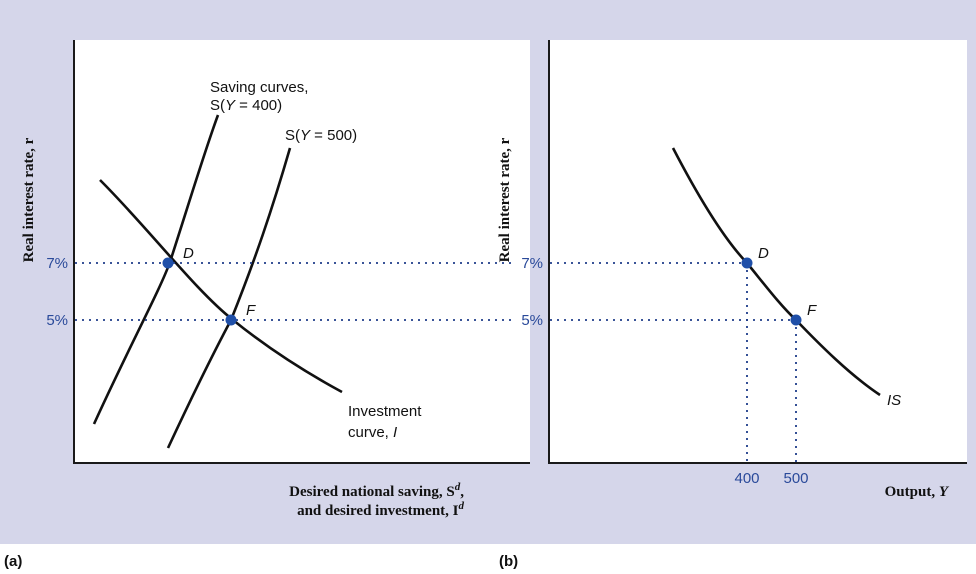 This screenshot has height=574, width=976. What do you see at coordinates (29, 199) in the screenshot?
I see `y-axis-label-a: Real interest rate, r` at bounding box center [29, 199].